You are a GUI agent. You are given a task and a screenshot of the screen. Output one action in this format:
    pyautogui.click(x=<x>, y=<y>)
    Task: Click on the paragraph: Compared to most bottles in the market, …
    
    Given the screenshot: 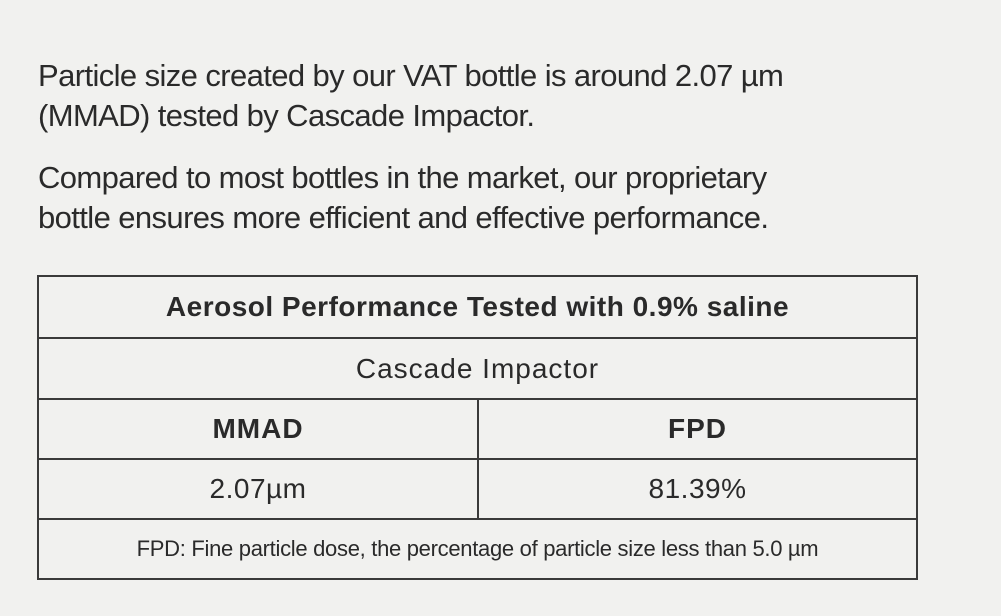 What is the action you would take?
    pyautogui.click(x=488, y=198)
    